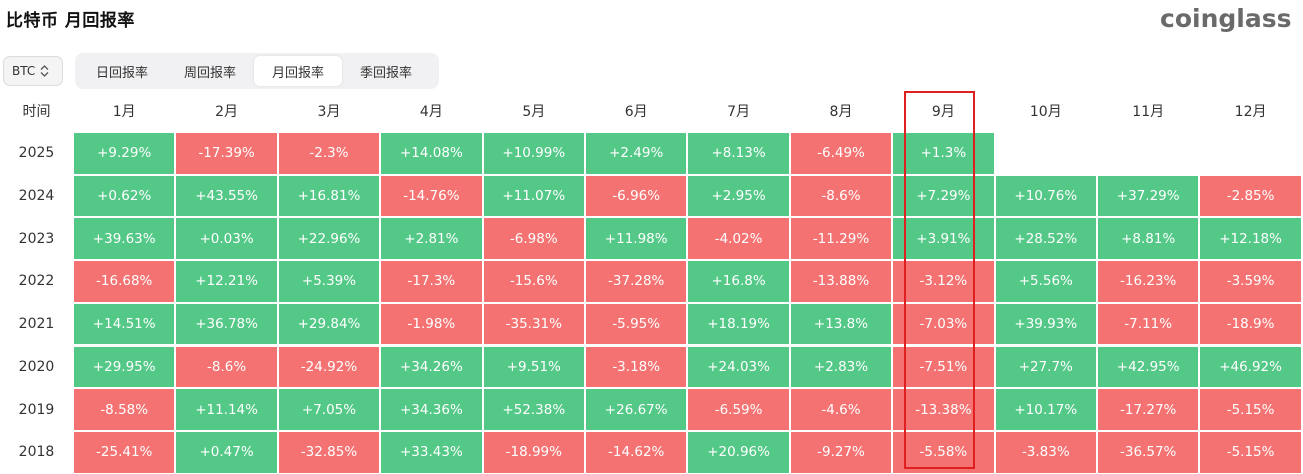 Image resolution: width=1303 pixels, height=474 pixels. Describe the element at coordinates (943, 196) in the screenshot. I see `heatmap-cell: +7.29%` at that location.